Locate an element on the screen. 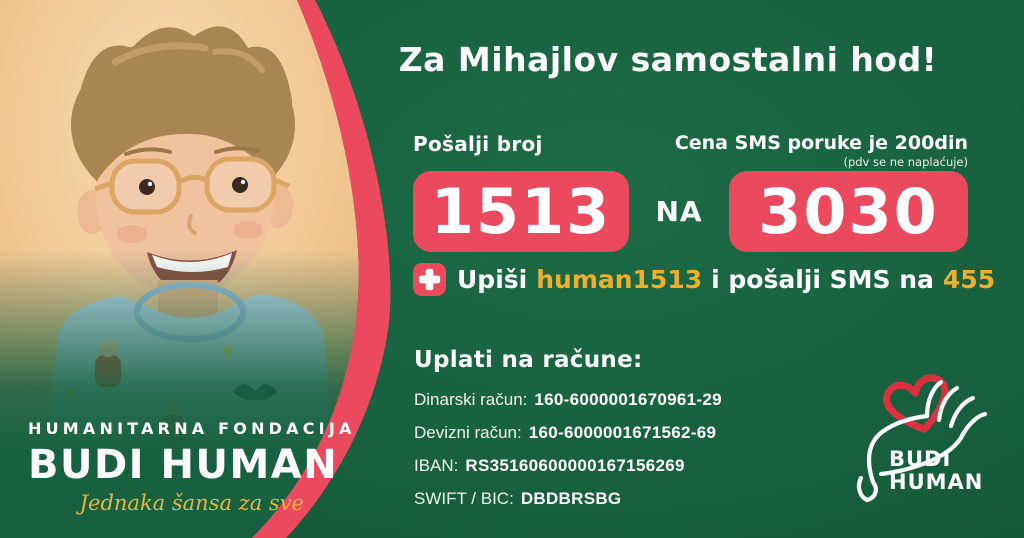  sms-price-label: Cena SMS poruke je 200din is located at coordinates (821, 143).